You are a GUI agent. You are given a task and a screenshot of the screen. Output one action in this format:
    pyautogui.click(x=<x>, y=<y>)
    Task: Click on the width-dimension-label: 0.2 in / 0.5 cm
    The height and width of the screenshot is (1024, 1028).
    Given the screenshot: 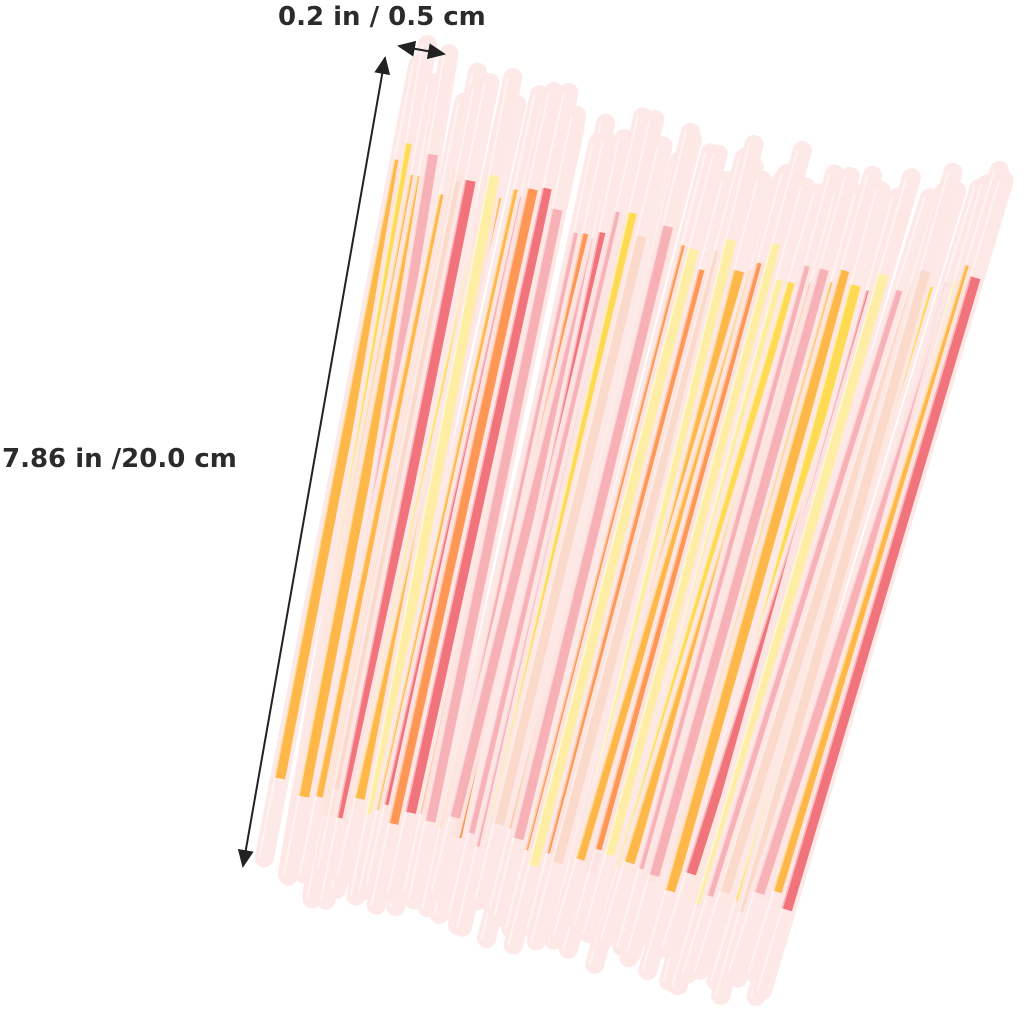 What is the action you would take?
    pyautogui.click(x=382, y=17)
    